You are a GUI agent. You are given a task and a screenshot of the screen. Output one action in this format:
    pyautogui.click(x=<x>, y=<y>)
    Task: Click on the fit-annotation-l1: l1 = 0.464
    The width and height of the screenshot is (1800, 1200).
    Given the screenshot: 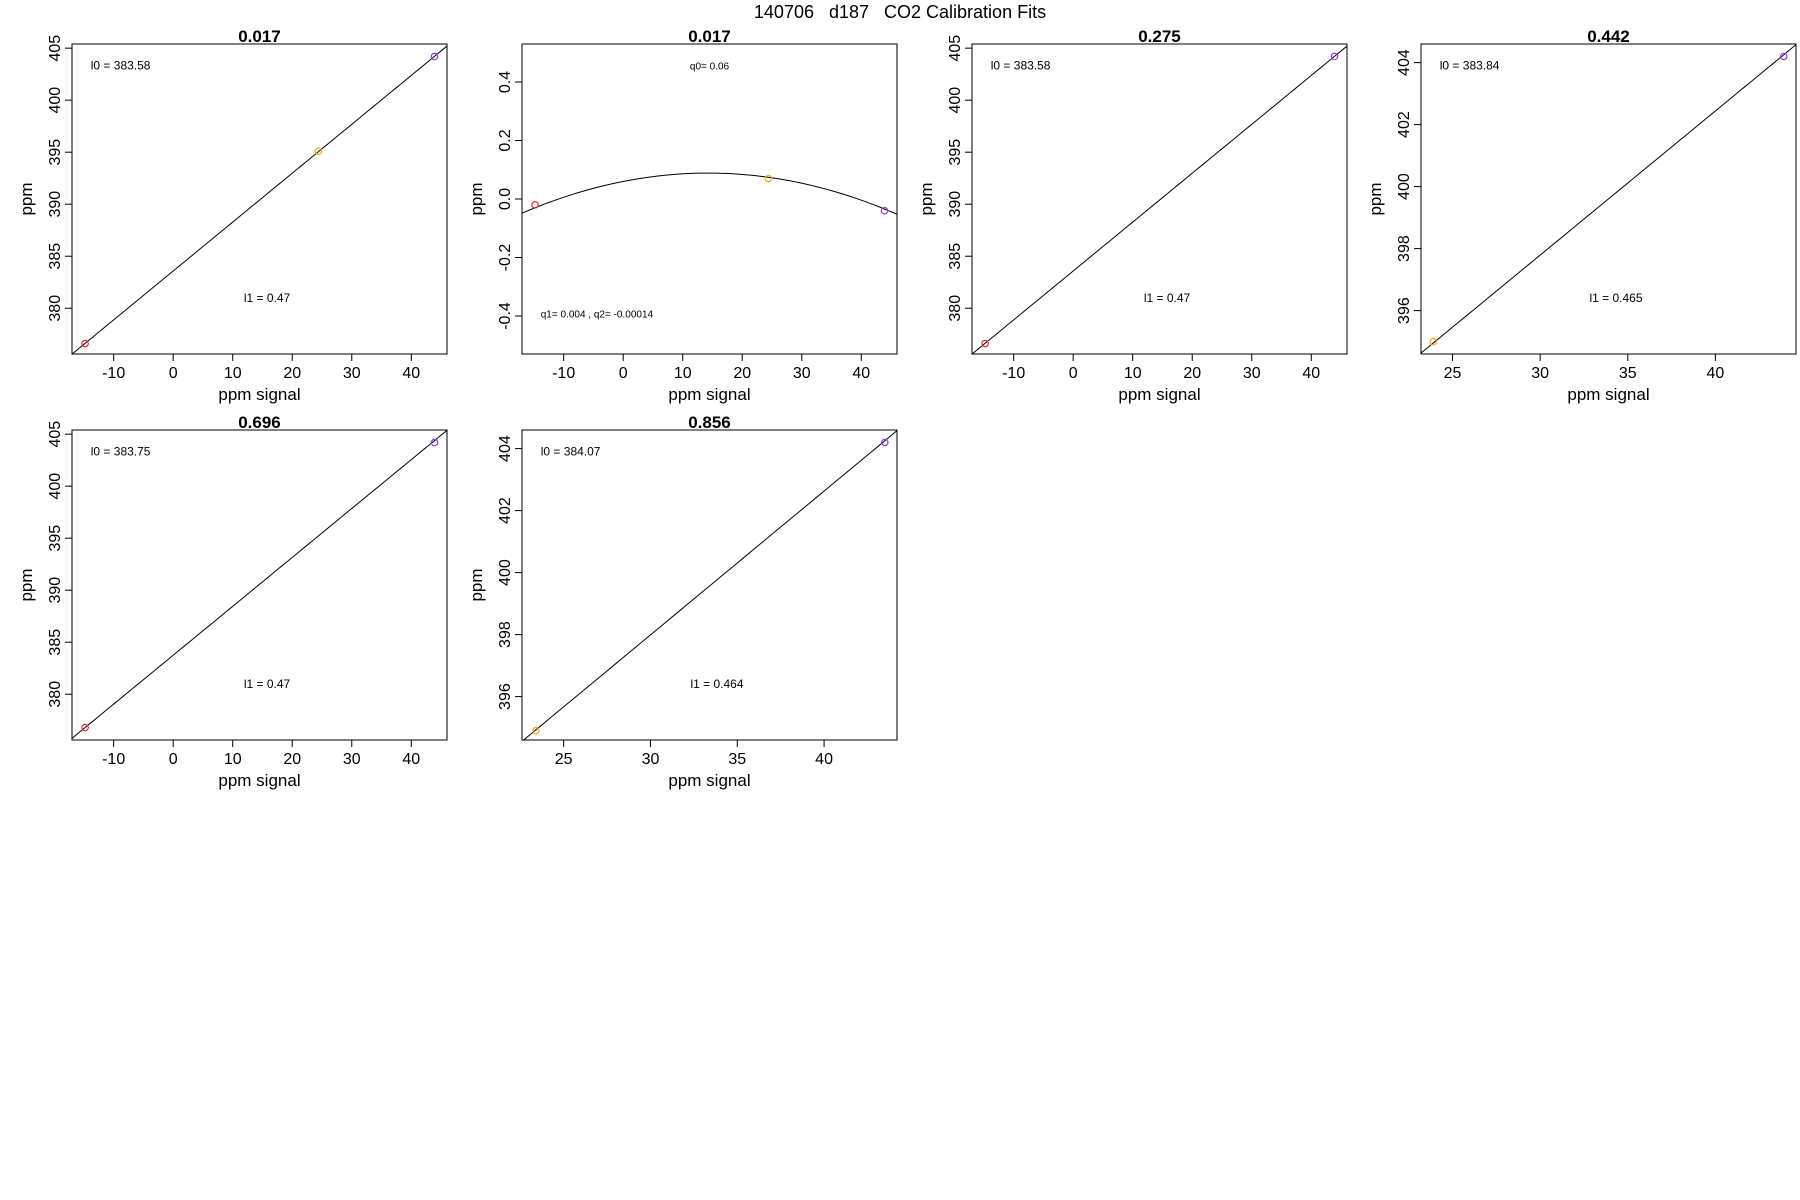 What is the action you would take?
    pyautogui.click(x=716, y=684)
    